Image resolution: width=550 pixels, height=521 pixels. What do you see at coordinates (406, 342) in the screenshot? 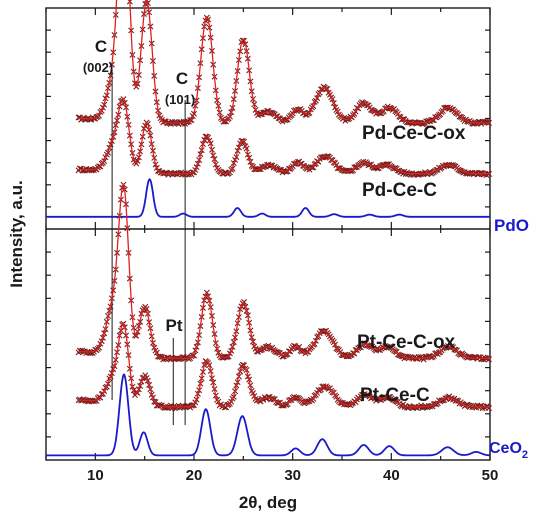
I see `label-pt-ce-c-ox: Pt-Ce-C-ox` at bounding box center [406, 342].